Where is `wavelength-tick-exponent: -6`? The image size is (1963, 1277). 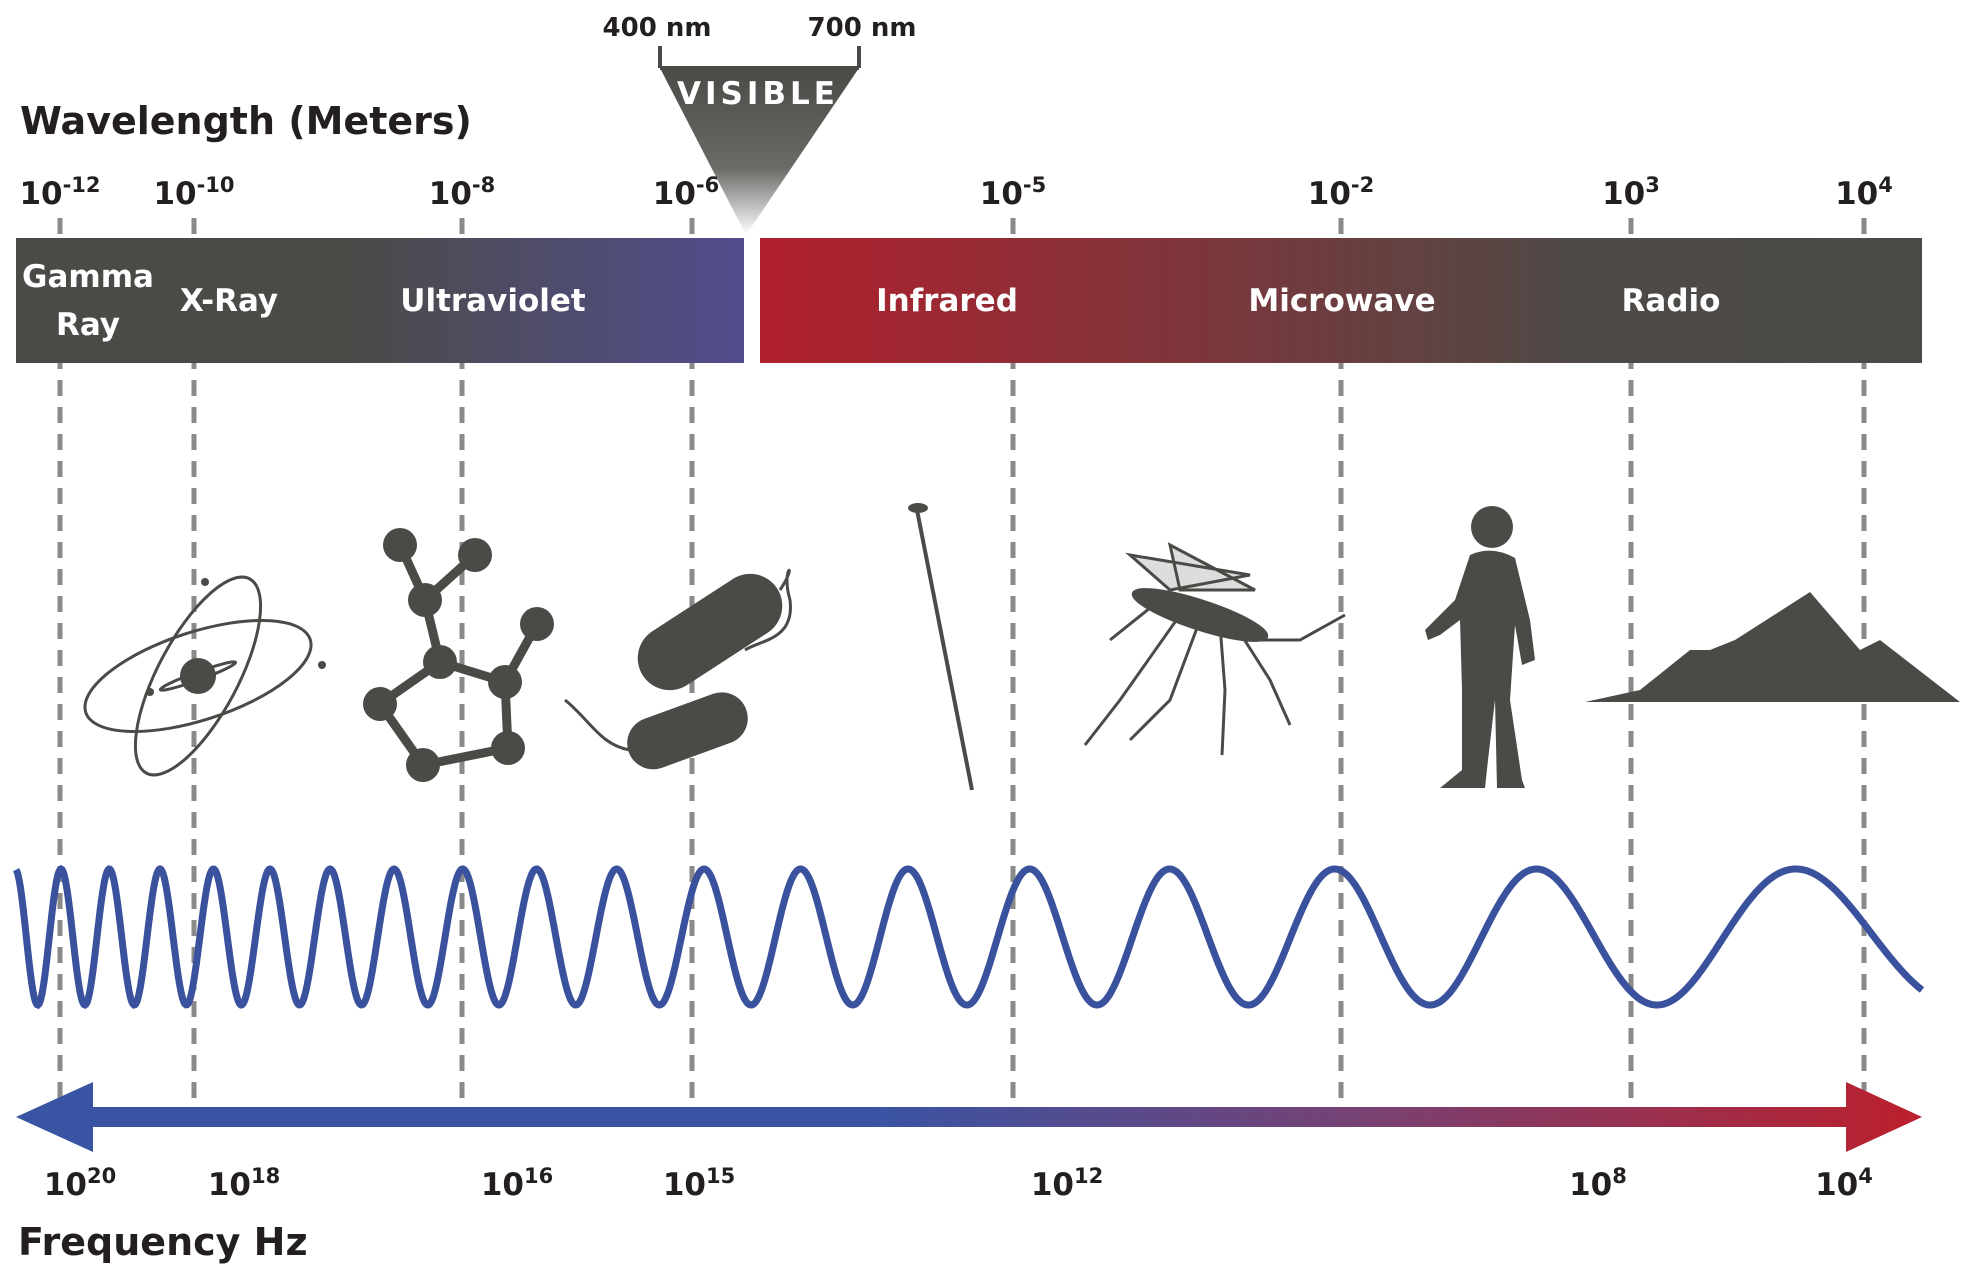
wavelength-tick-exponent: -6 is located at coordinates (707, 185).